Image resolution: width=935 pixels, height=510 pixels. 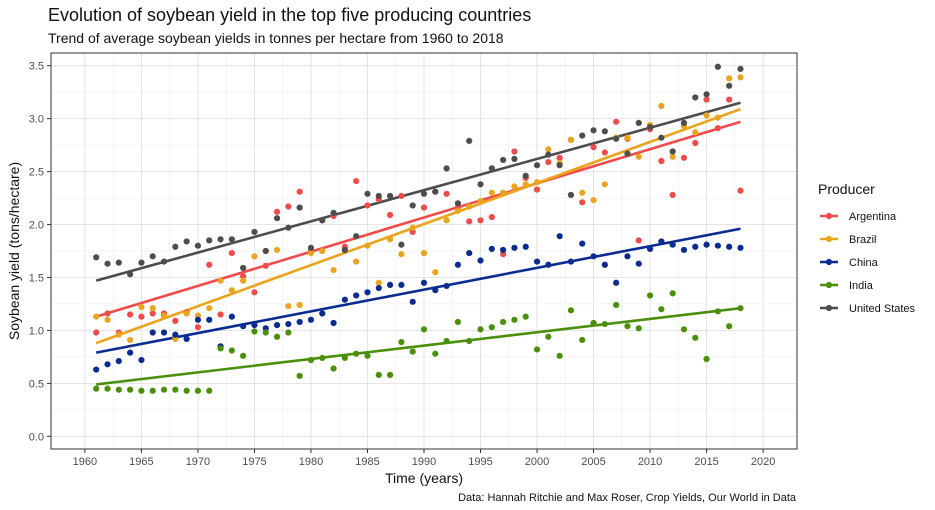 What do you see at coordinates (40, 252) in the screenshot?
I see `y-axis: 0.0 0.5 1.0 1.5 2.0 2.5 3.0 3.5` at bounding box center [40, 252].